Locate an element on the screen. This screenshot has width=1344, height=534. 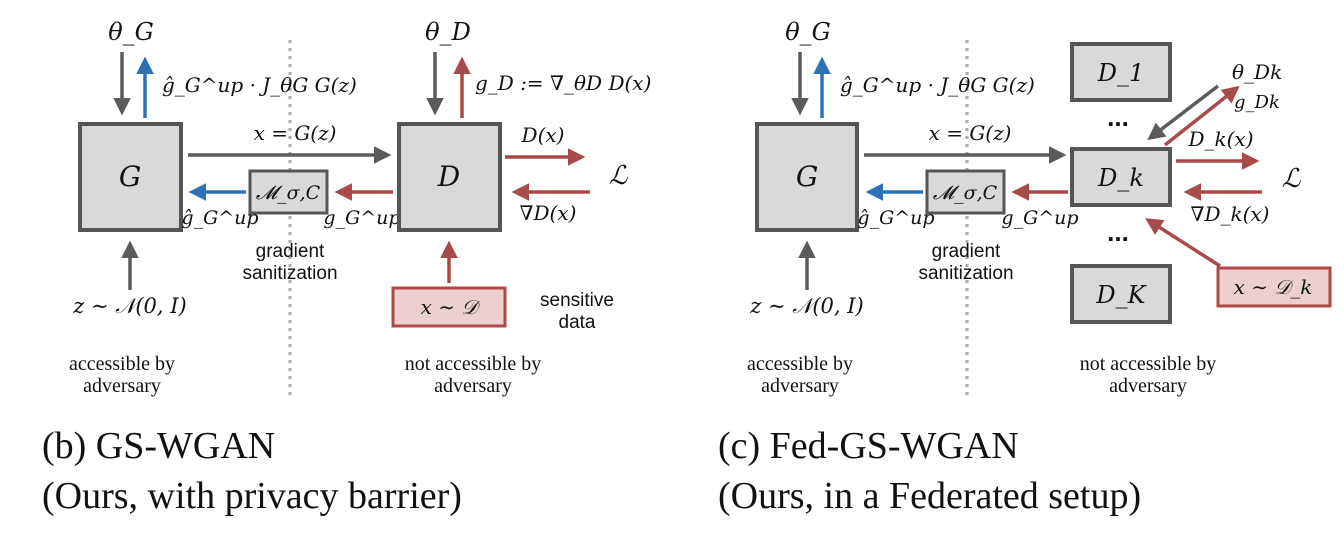
discriminator-1-label: D_1 is located at coordinates (1121, 73).